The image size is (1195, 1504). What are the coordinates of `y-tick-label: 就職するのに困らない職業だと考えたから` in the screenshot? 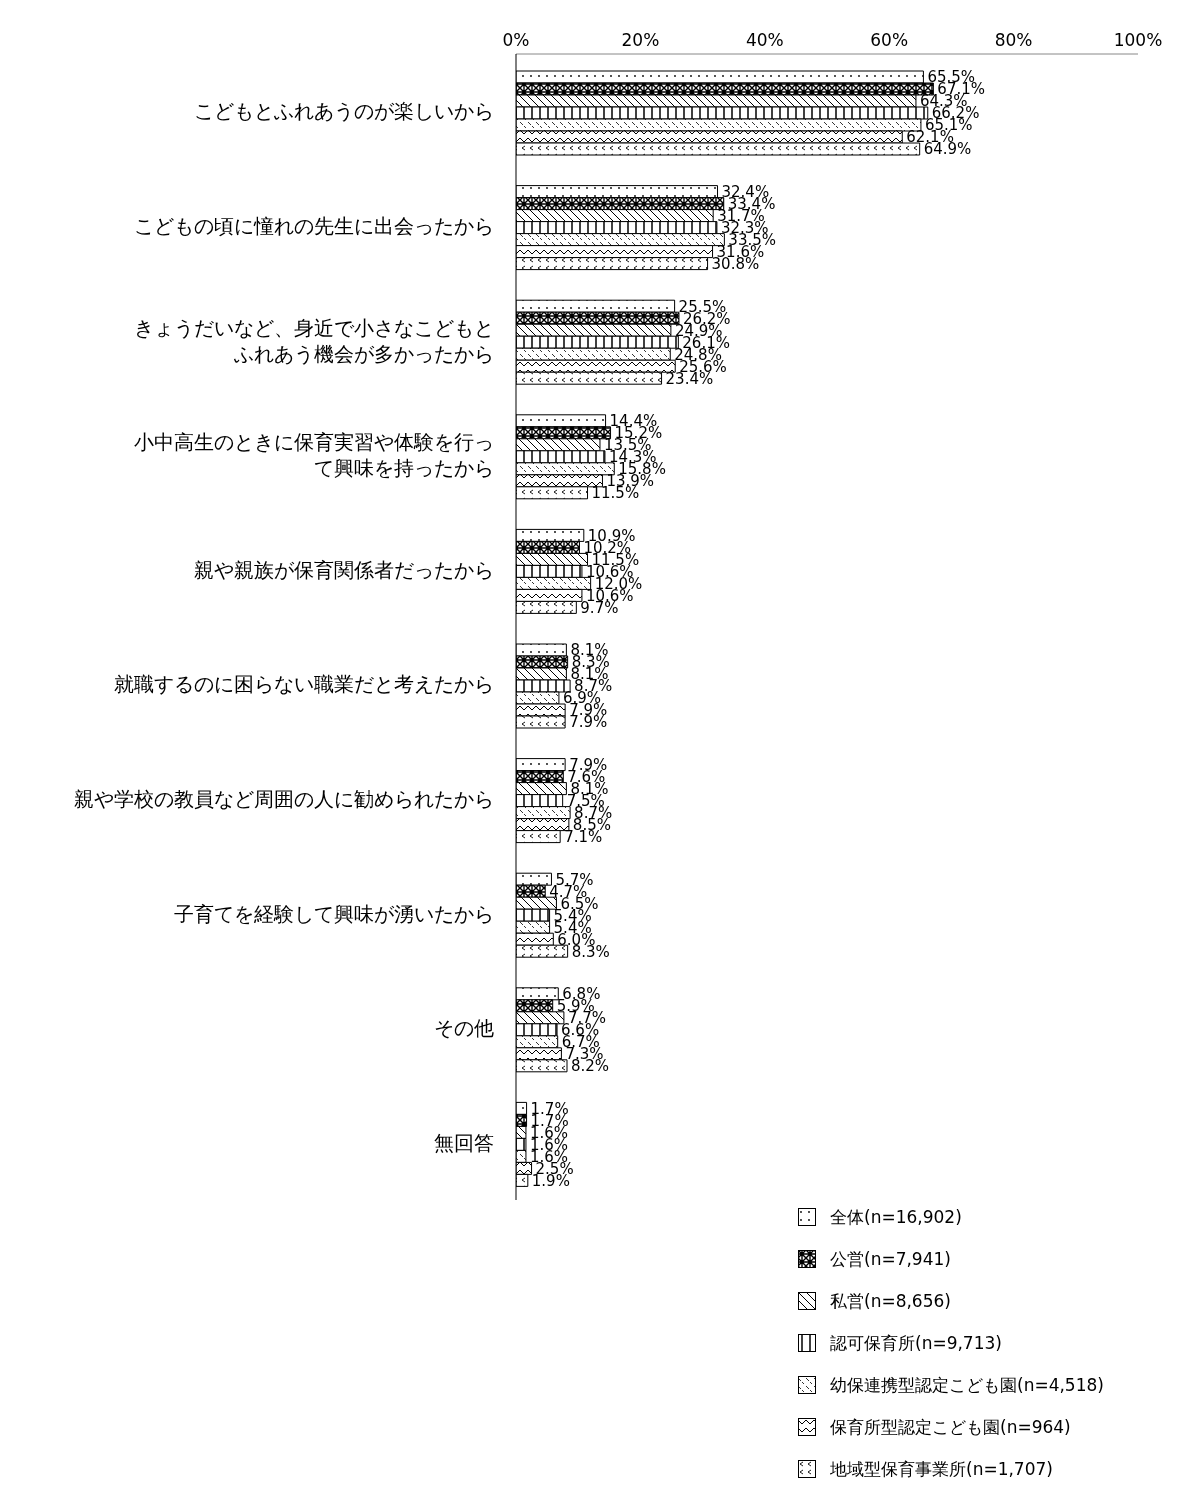 It's located at (304, 684).